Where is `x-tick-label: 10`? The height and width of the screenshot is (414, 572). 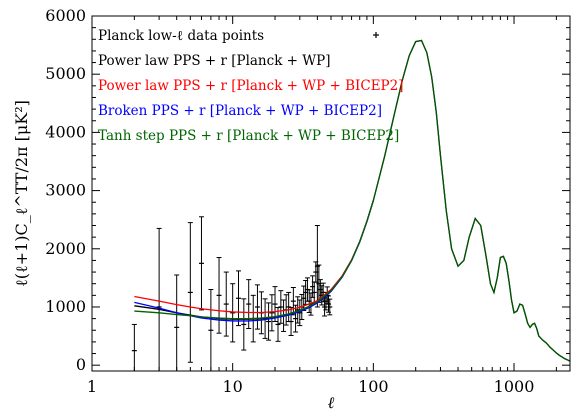 x-tick-label: 10 is located at coordinates (232, 386).